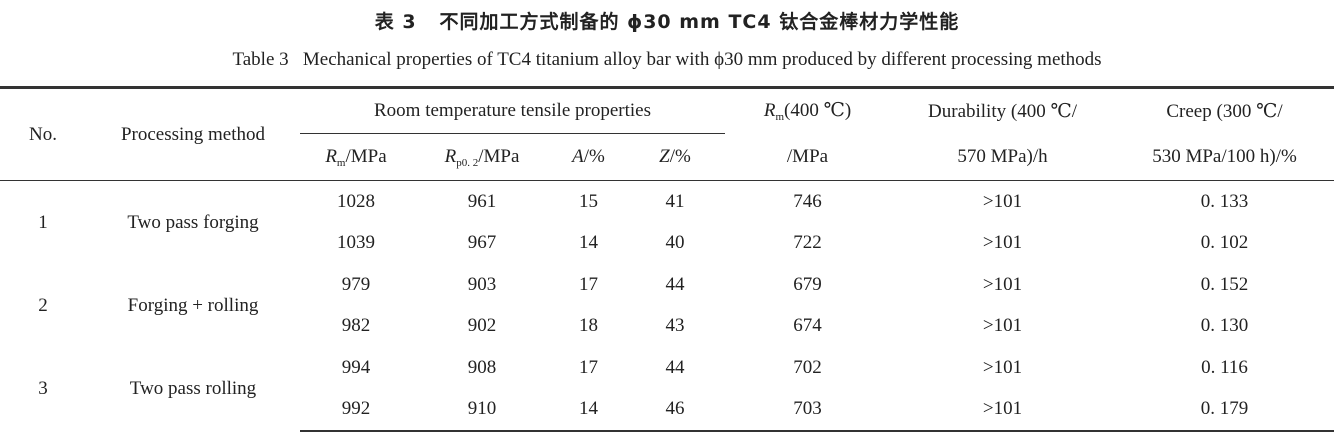  Describe the element at coordinates (356, 243) in the screenshot. I see `cell-rm: 1039` at that location.